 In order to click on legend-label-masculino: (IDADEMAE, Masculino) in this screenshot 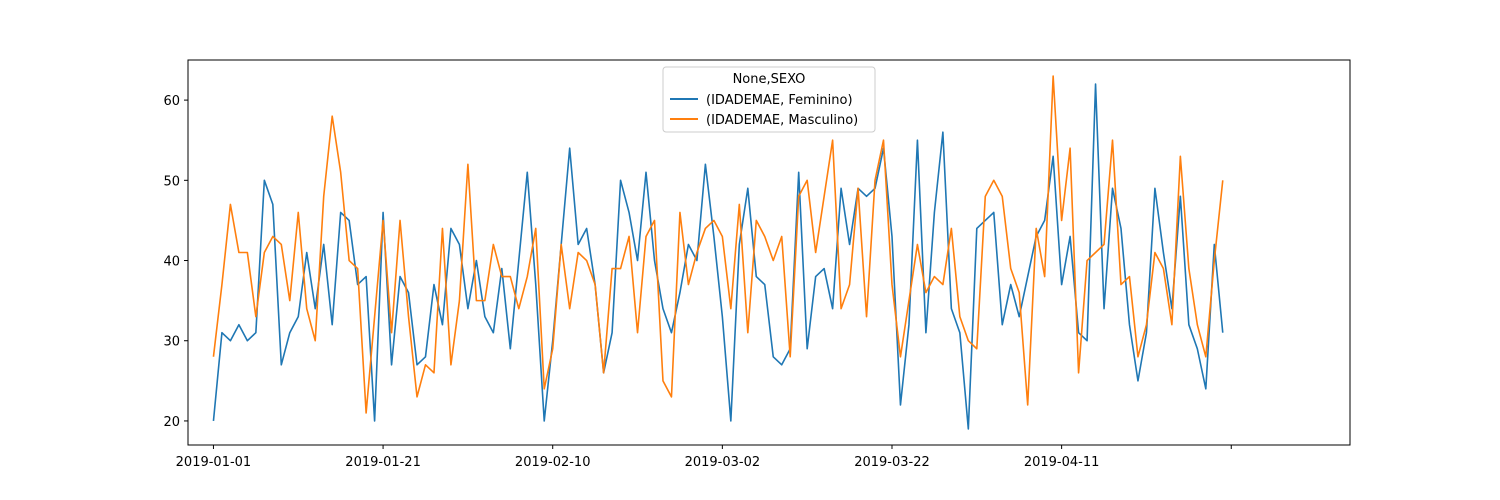, I will do `click(782, 120)`.